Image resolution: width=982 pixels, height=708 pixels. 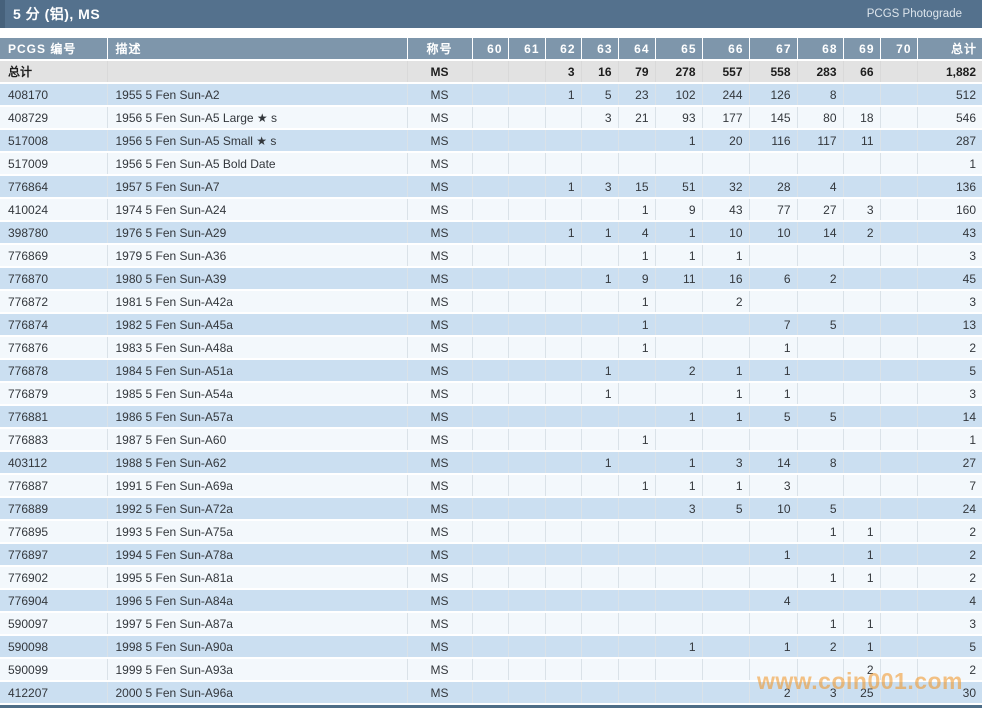 I want to click on total-grade-70-cell, so click(x=899, y=72).